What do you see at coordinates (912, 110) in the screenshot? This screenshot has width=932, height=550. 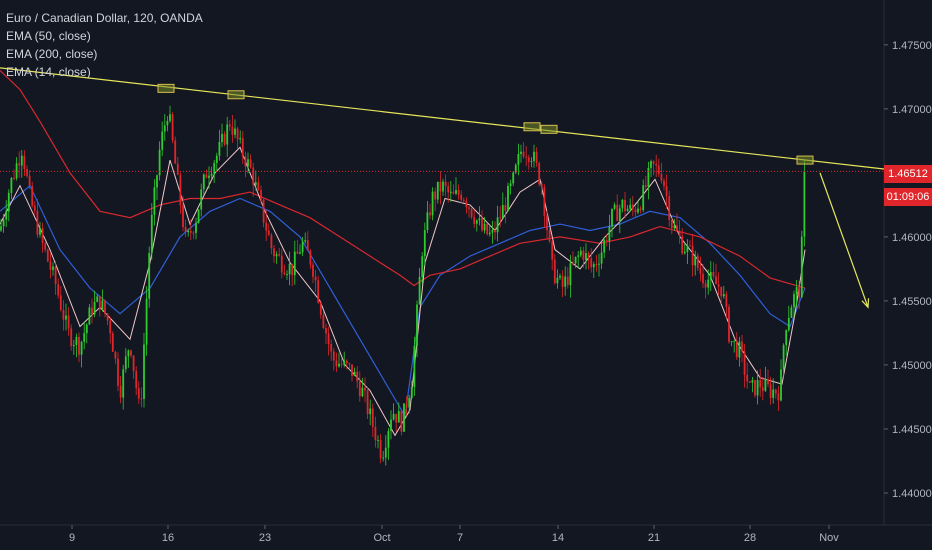 I see `y-tick-label: 1.47000` at bounding box center [912, 110].